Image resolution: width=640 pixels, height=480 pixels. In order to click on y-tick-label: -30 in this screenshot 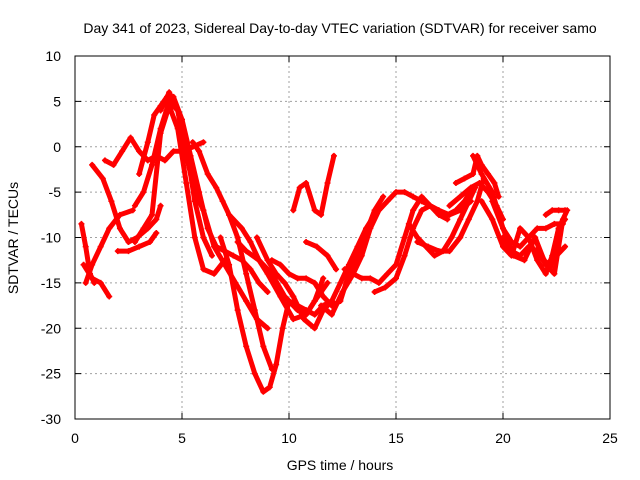, I will do `click(51, 419)`.